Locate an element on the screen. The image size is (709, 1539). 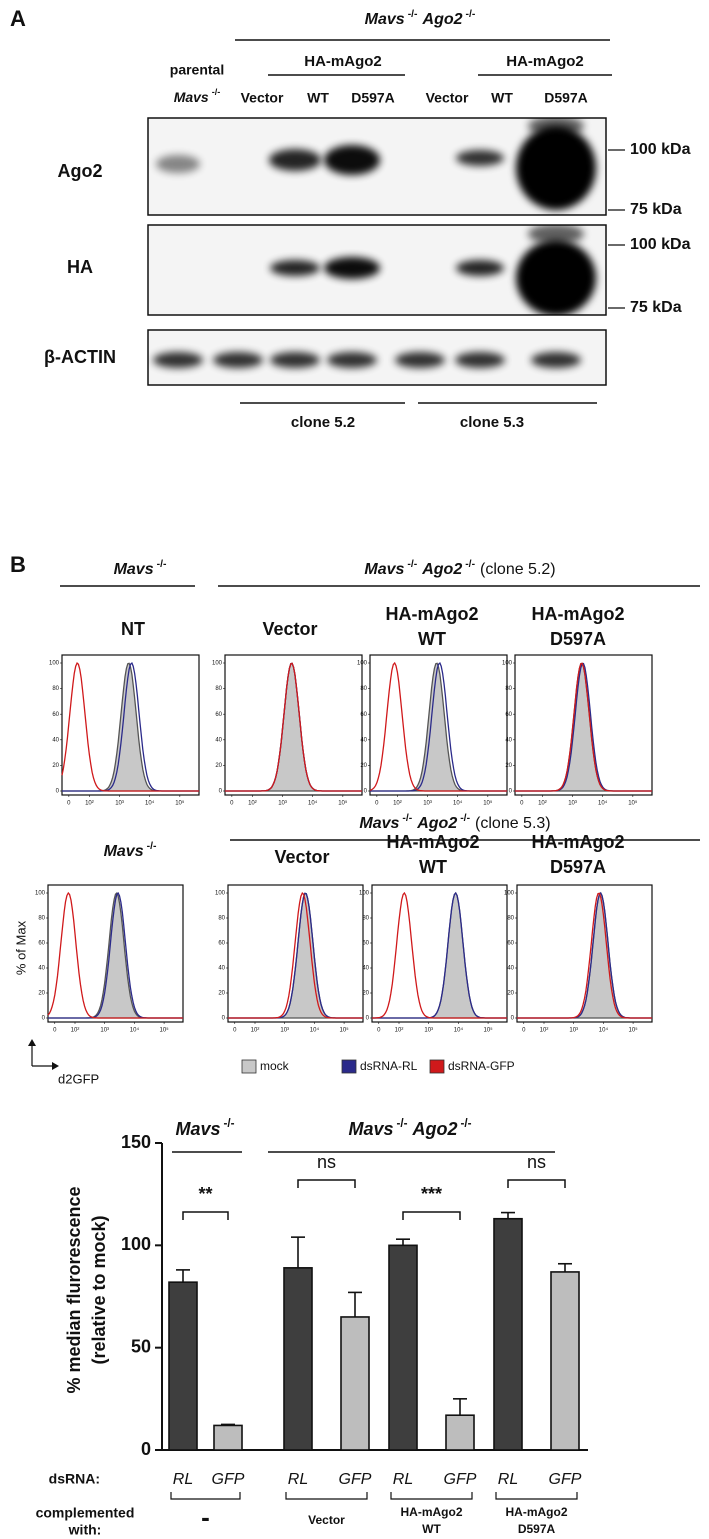
column-title: D597A is located at coordinates (578, 867).